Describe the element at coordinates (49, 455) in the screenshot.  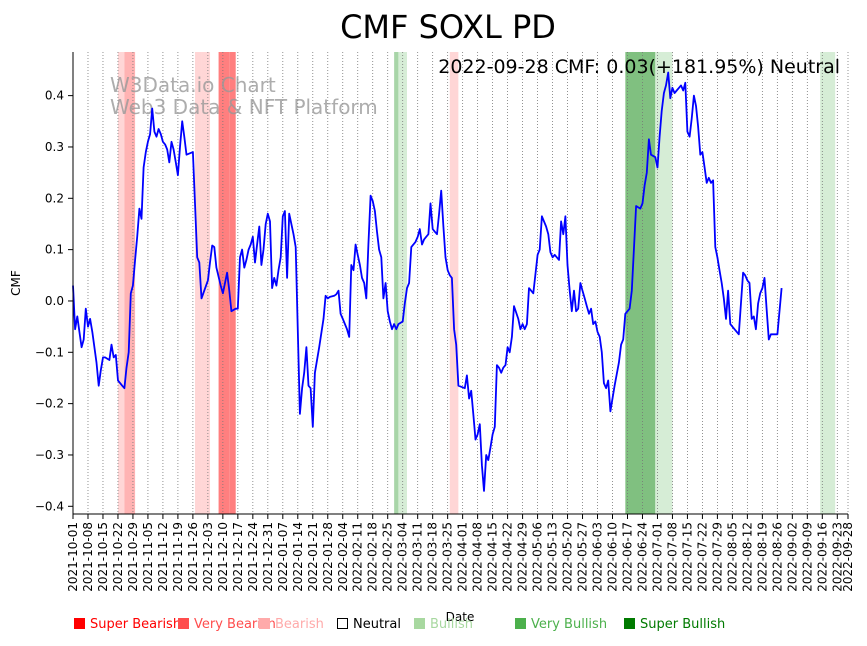
I see `y-tick-label-1: −0.3` at that location.